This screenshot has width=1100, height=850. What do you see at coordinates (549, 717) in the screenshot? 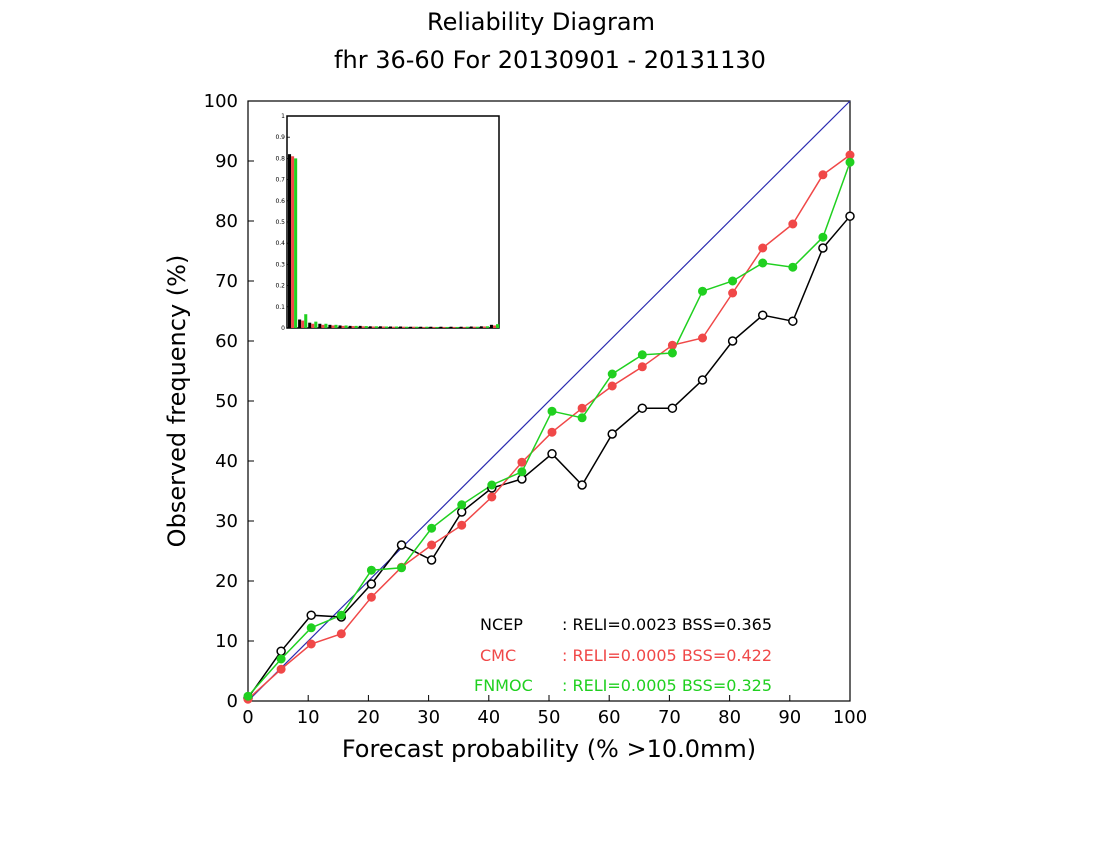
I see `x-tick-label: 50` at bounding box center [549, 717].